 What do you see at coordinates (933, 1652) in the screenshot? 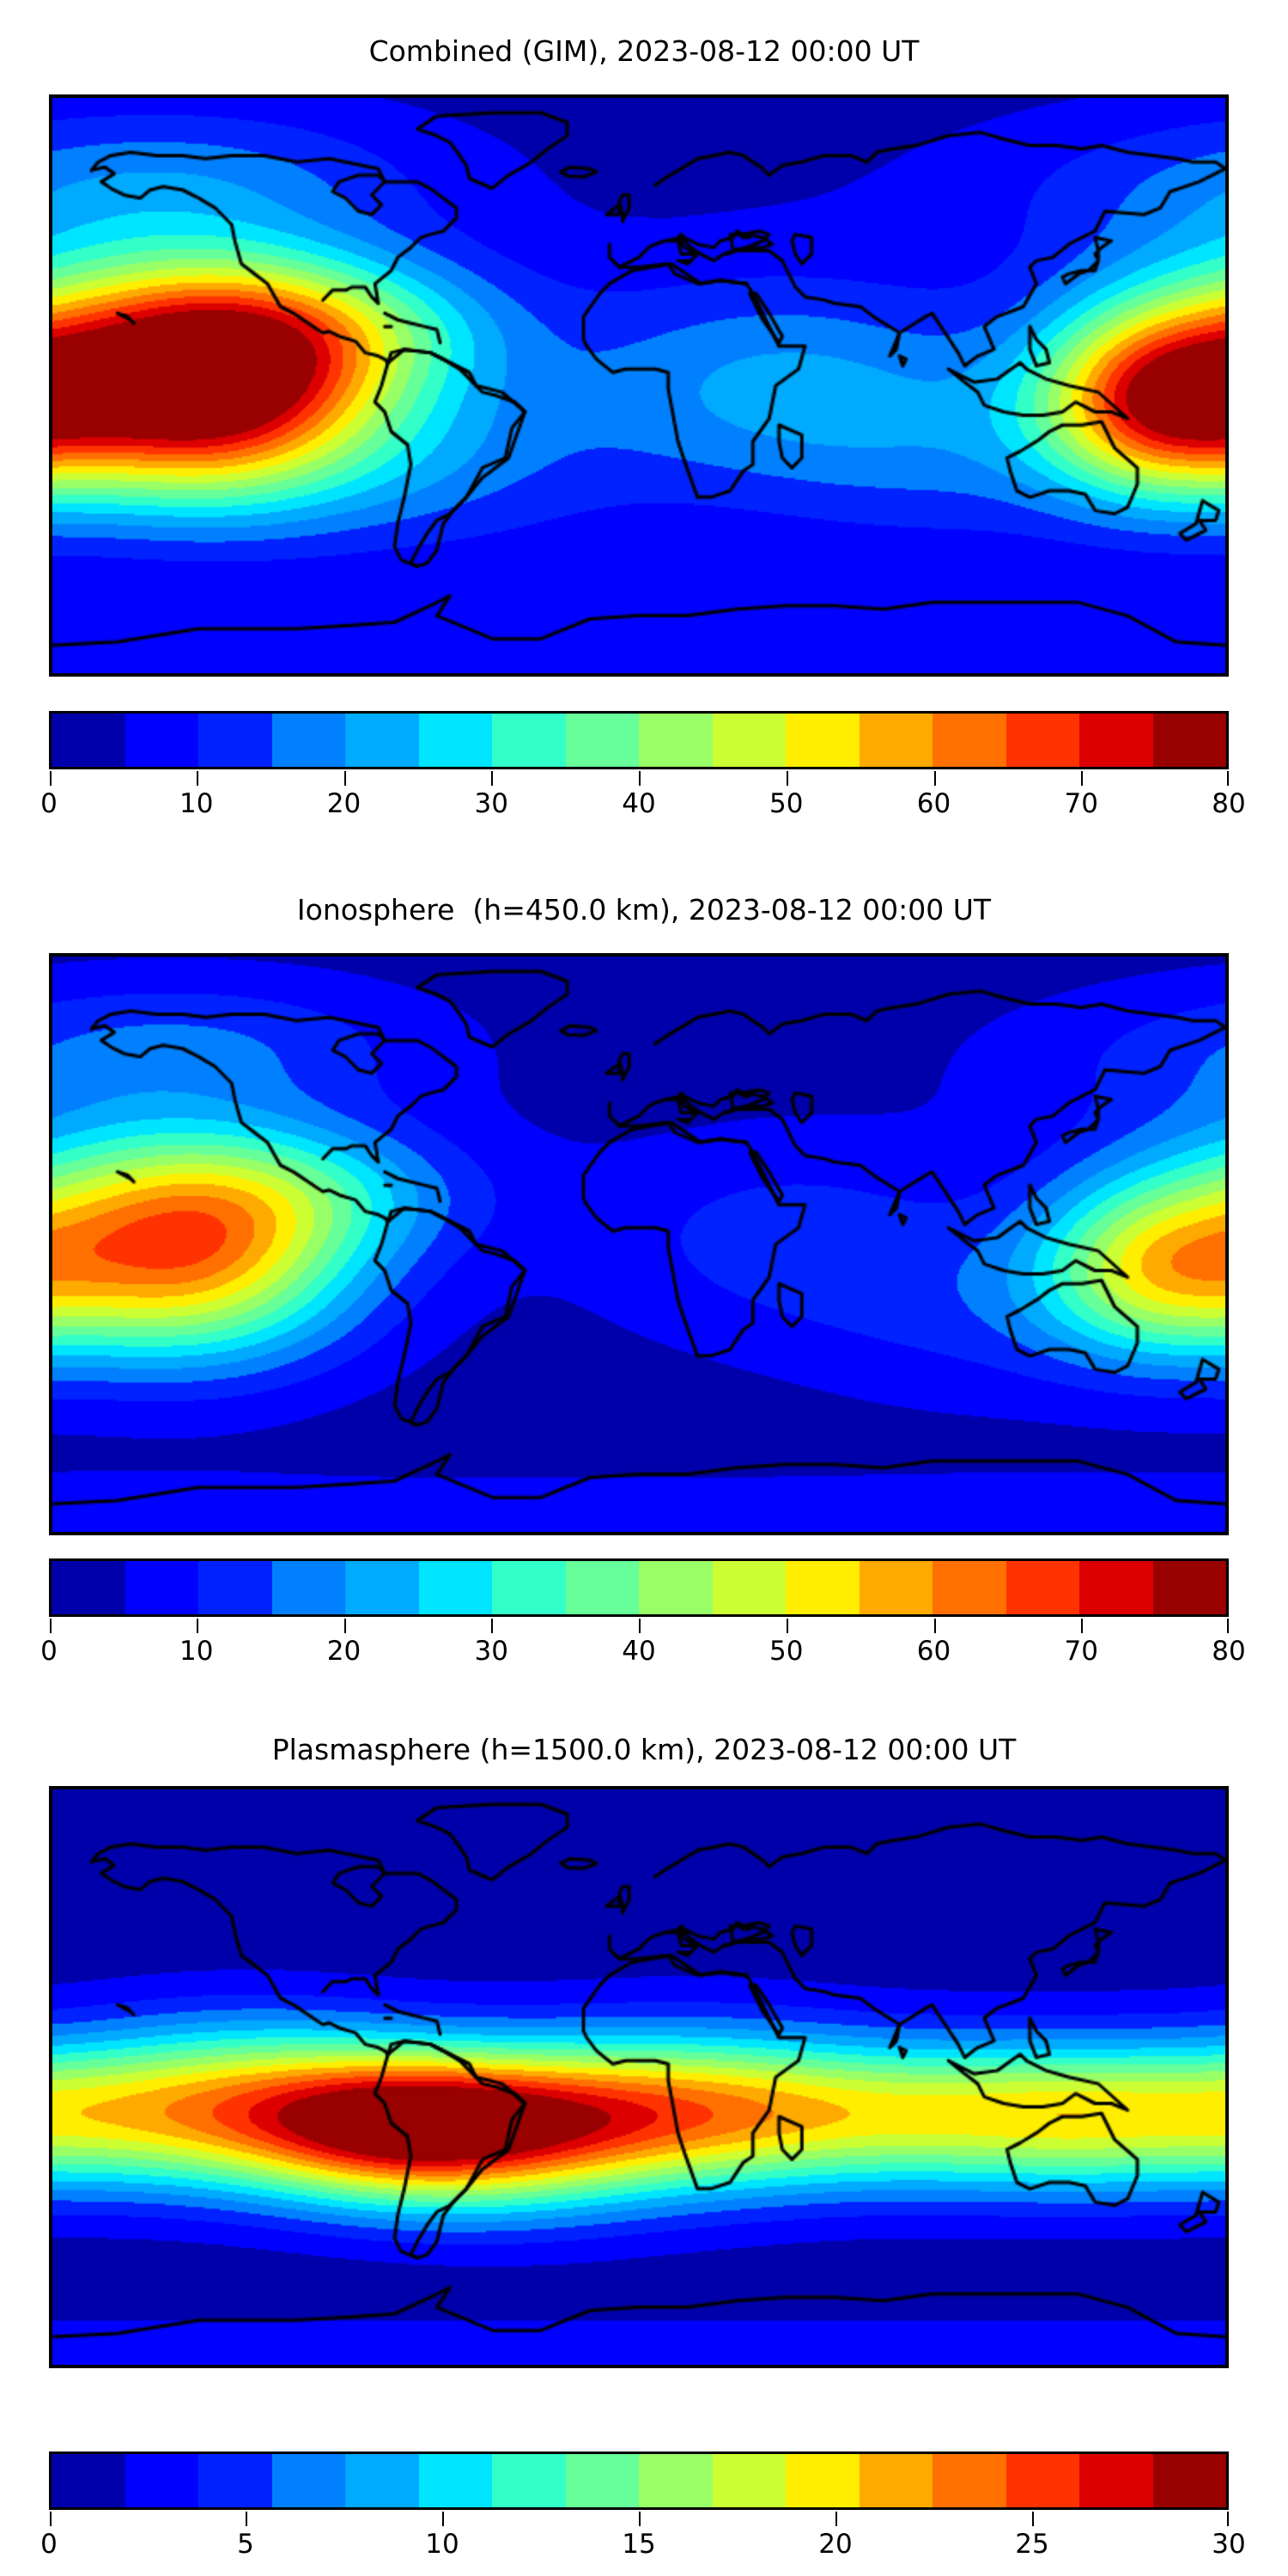
I see `colorbar-tick-label: 60` at bounding box center [933, 1652].